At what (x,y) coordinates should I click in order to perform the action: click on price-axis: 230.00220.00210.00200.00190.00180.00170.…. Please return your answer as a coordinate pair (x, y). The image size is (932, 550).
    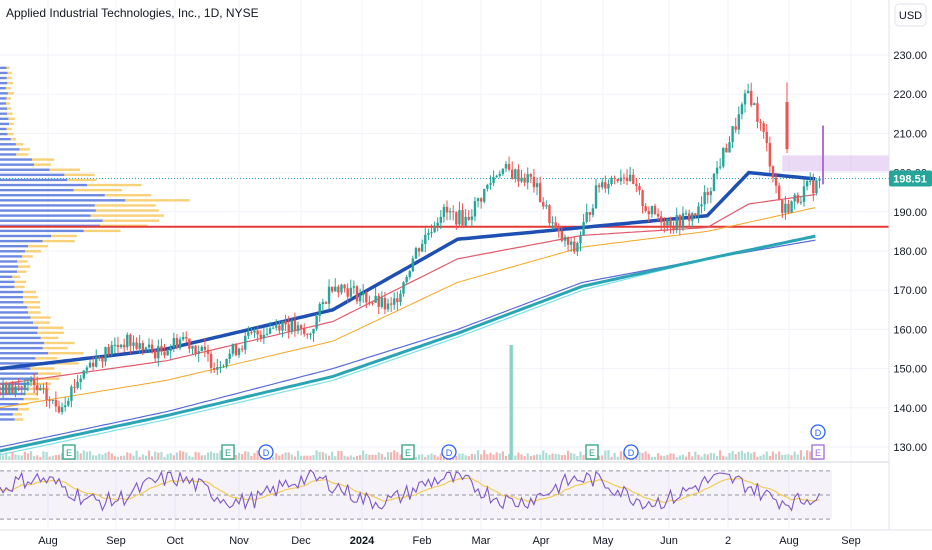
    Looking at the image, I should click on (910, 265).